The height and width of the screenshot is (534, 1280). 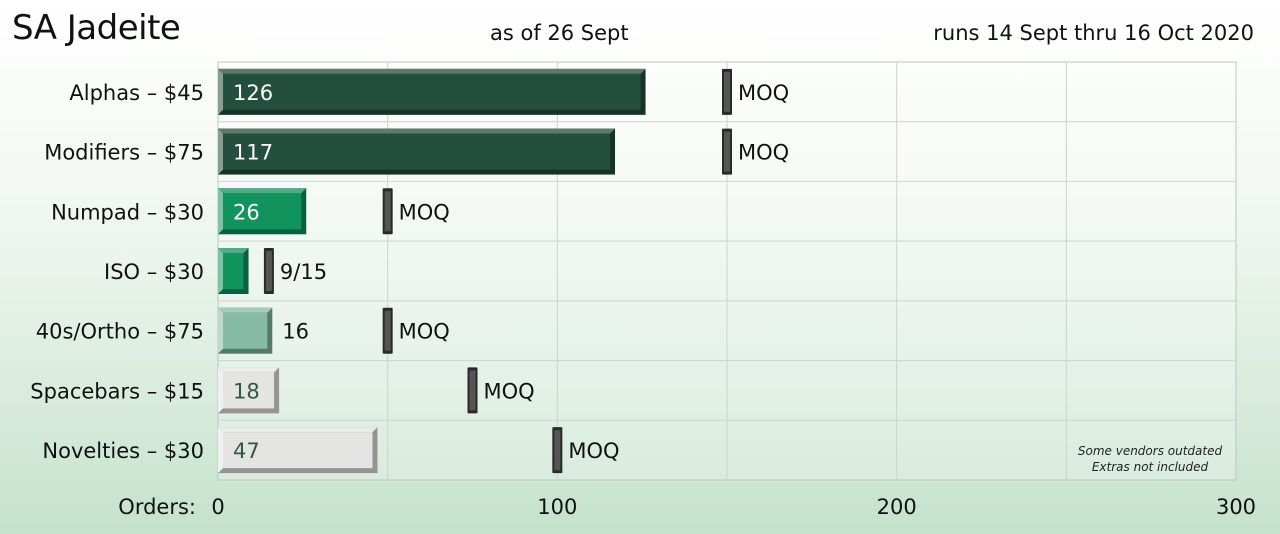 What do you see at coordinates (1150, 451) in the screenshot?
I see `footnote: Some vendors outdated` at bounding box center [1150, 451].